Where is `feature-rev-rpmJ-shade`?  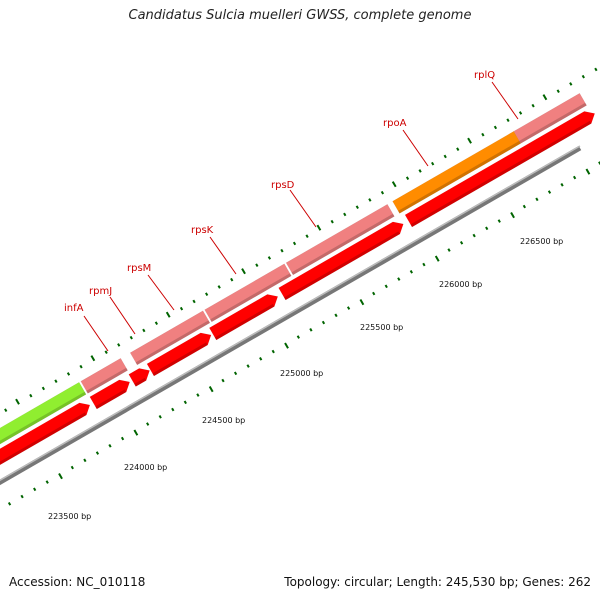 feature-rev-rpmJ-shade is located at coordinates (111, 399).